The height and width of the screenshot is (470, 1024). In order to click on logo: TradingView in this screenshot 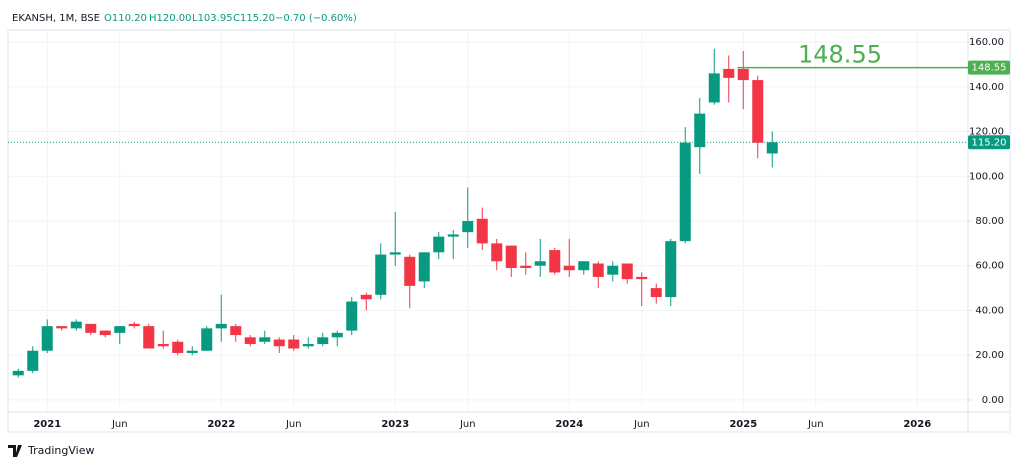, I will do `click(51, 450)`.